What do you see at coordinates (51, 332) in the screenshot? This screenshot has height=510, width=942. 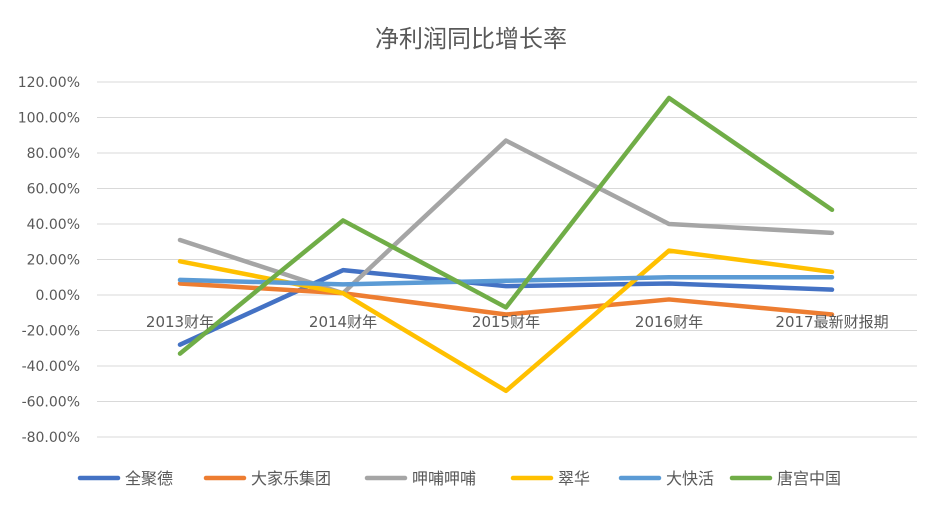 I see `y-tick-label: -20.00%` at bounding box center [51, 332].